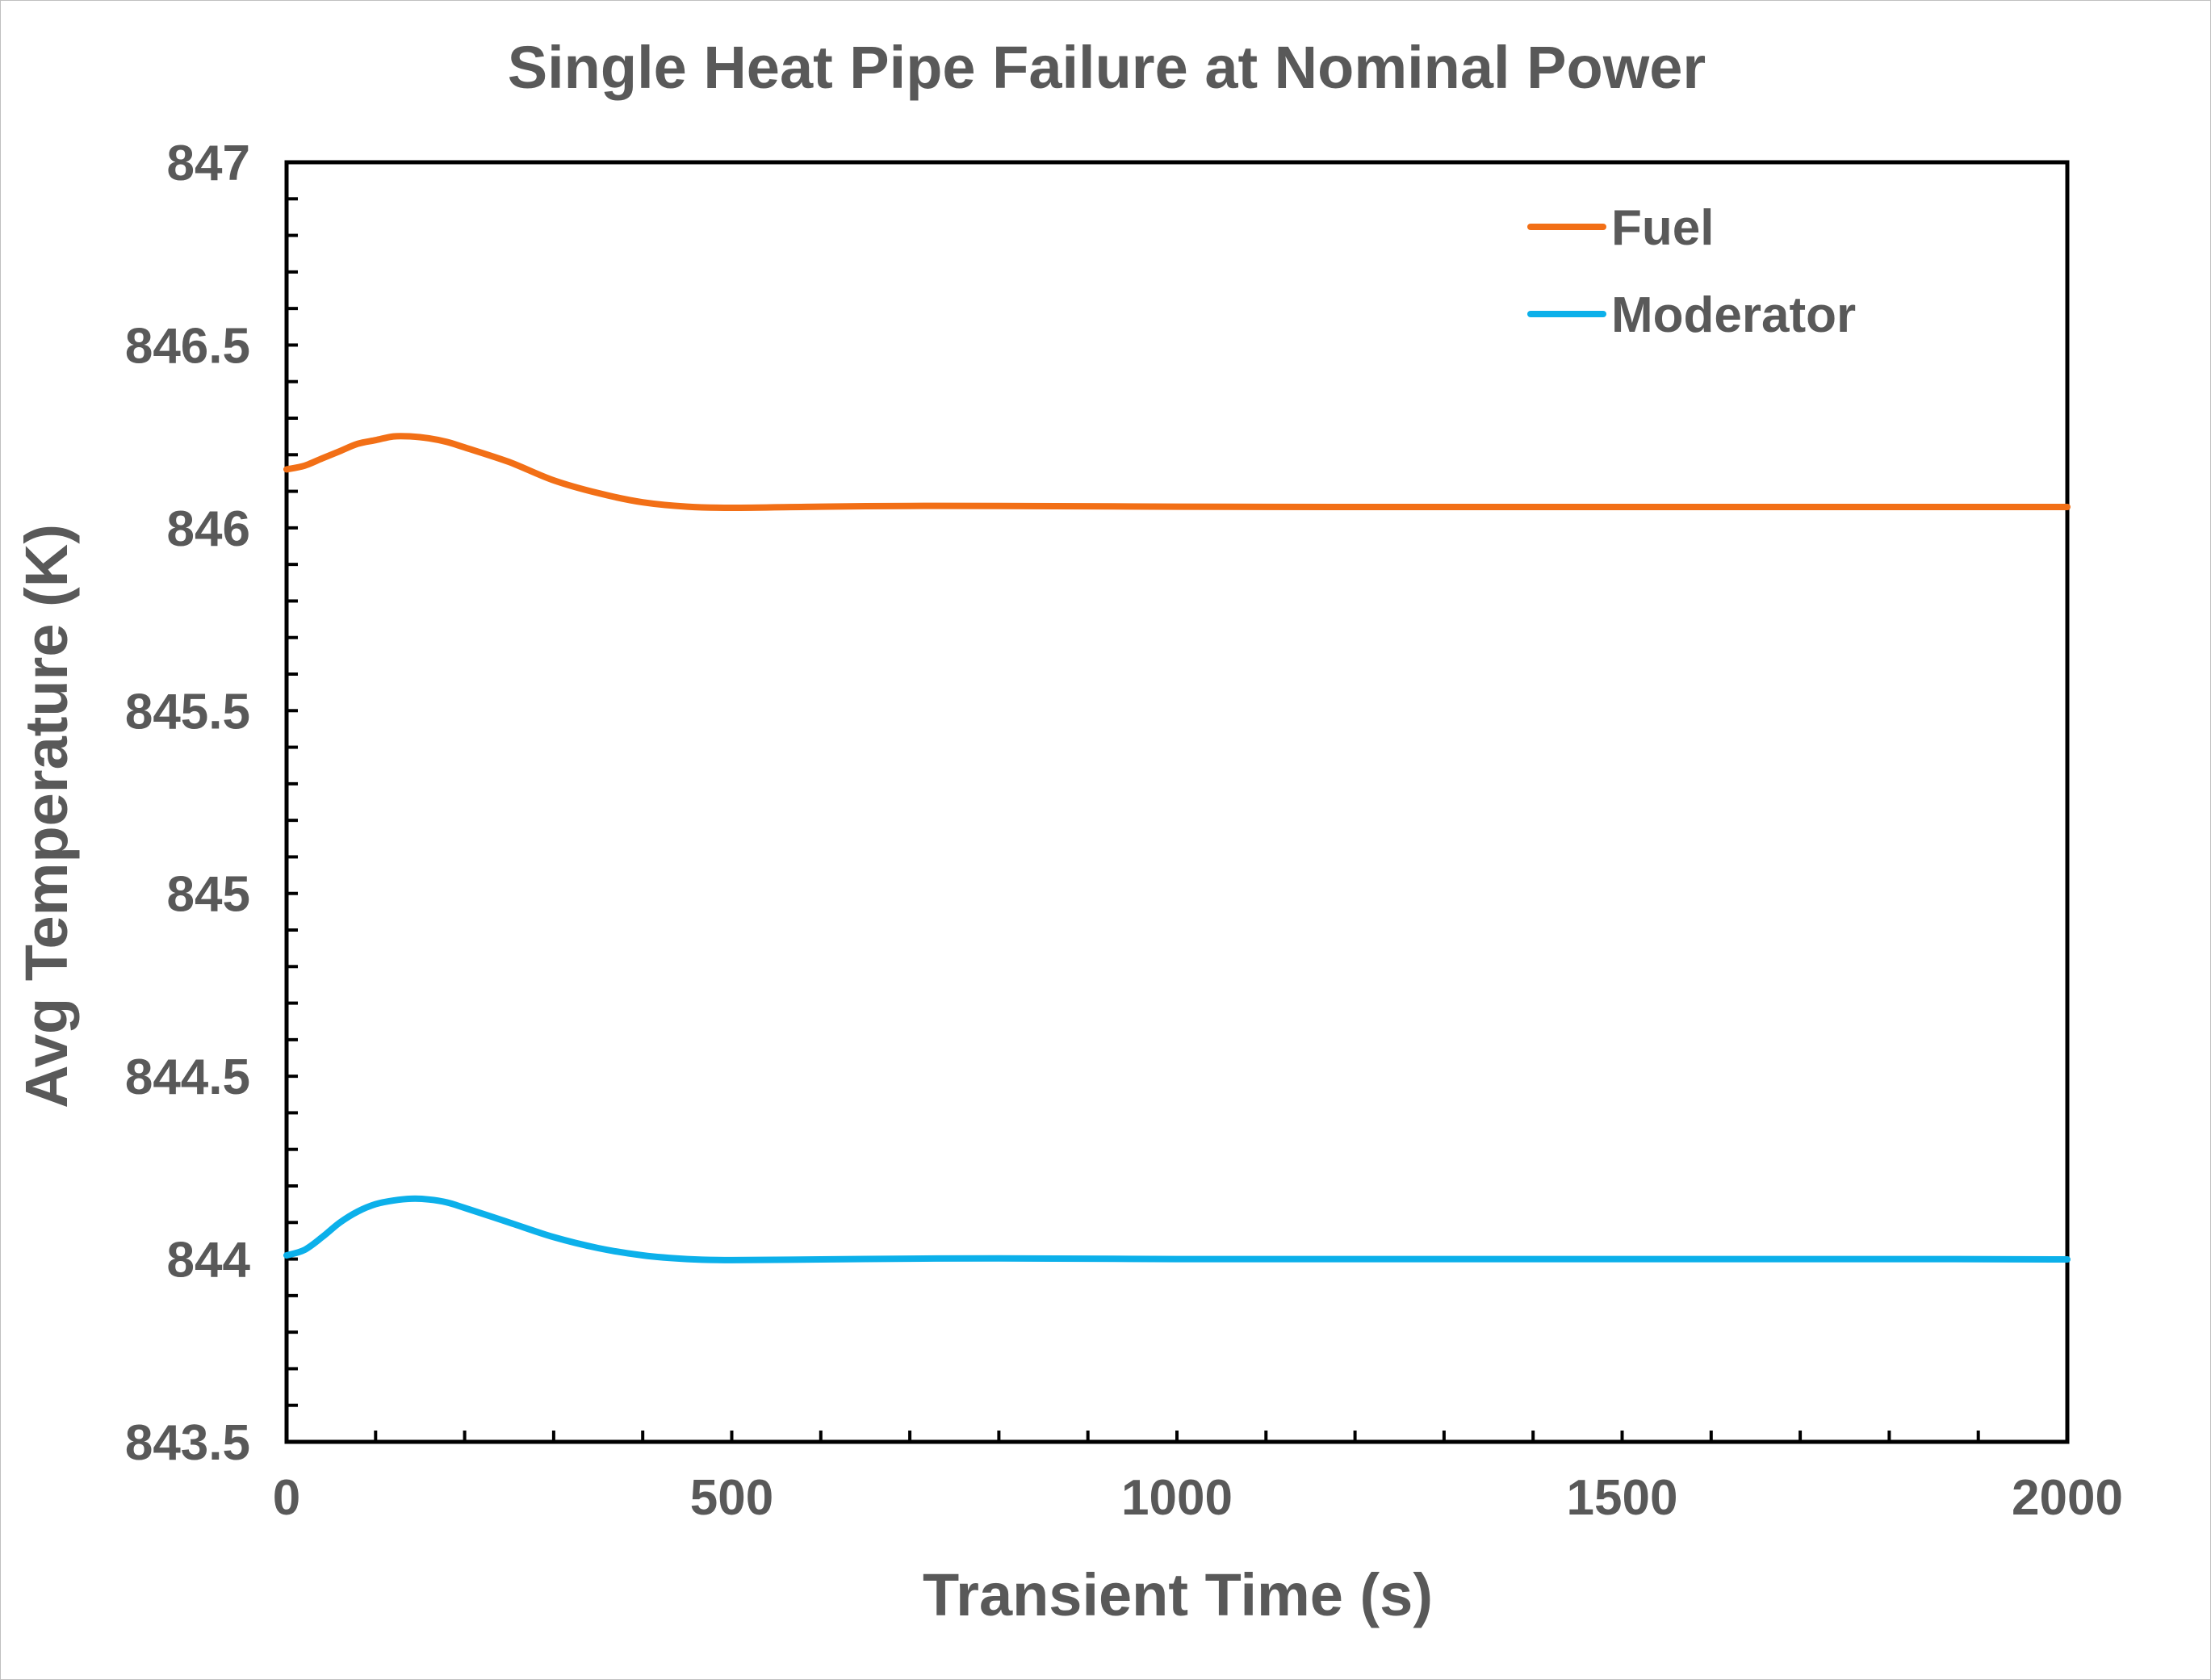 The image size is (2211, 1680). I want to click on series-line-moderator, so click(1177, 1229).